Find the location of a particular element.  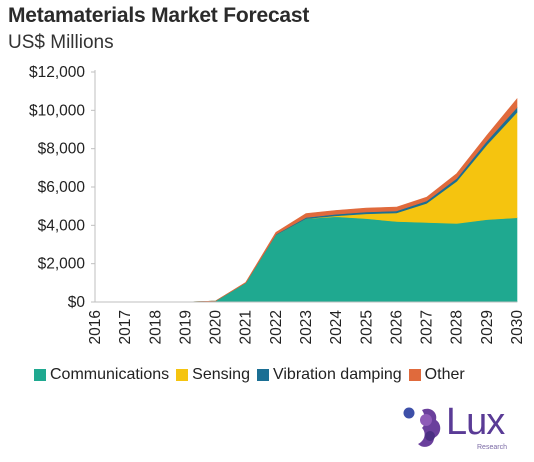

x-tick-label: 2016 is located at coordinates (95, 327).